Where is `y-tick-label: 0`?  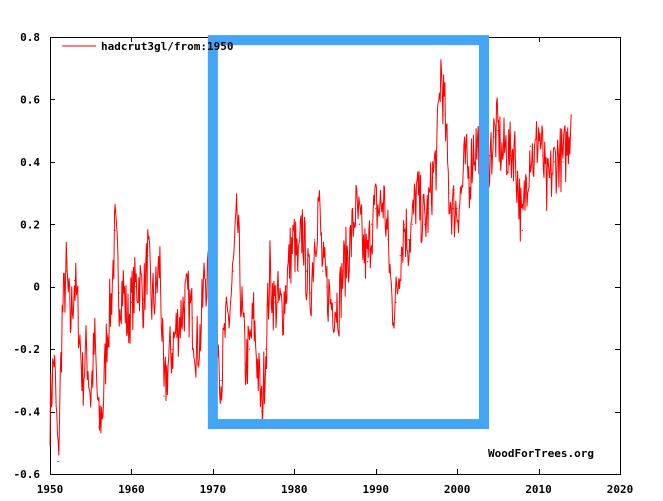
y-tick-label: 0 is located at coordinates (36, 287).